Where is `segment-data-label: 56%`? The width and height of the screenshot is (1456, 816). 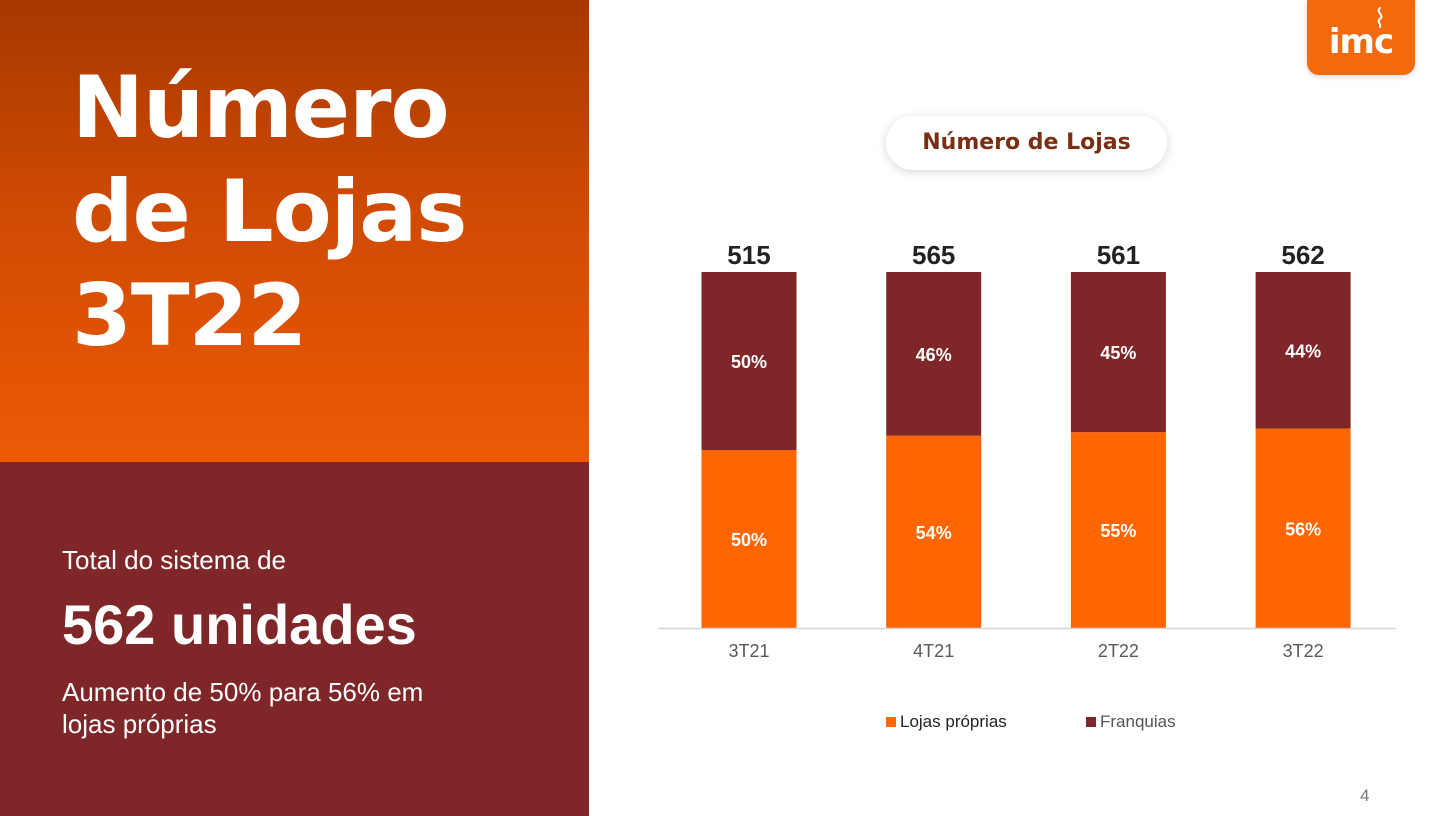
segment-data-label: 56% is located at coordinates (1303, 529).